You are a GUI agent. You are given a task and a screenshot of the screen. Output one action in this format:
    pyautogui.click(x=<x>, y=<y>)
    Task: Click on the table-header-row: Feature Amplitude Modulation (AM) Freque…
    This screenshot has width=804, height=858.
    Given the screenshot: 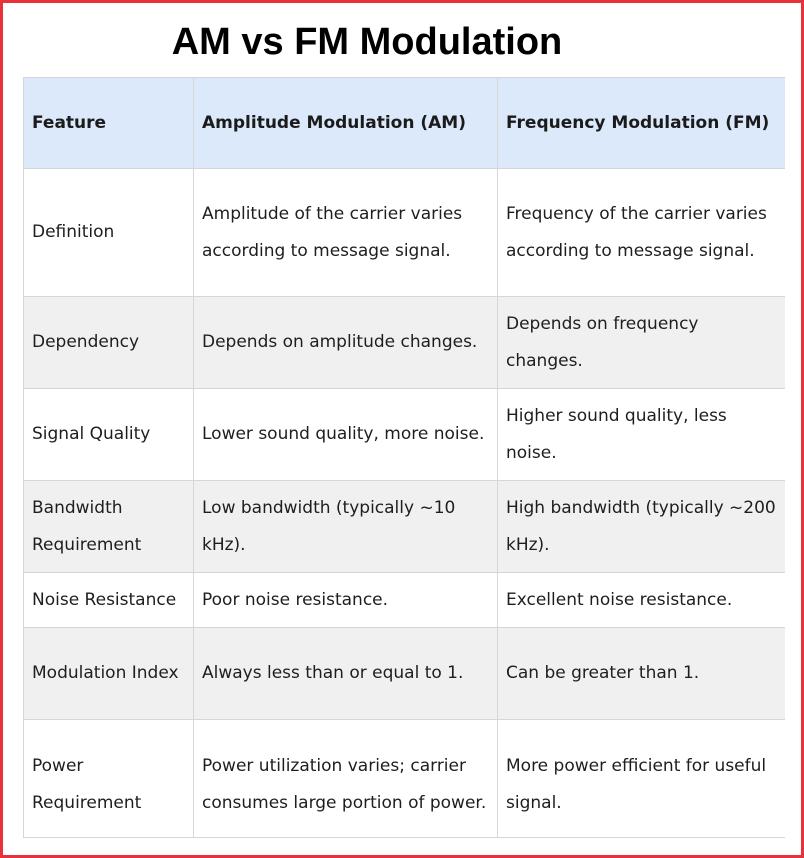 What is the action you would take?
    pyautogui.click(x=404, y=123)
    